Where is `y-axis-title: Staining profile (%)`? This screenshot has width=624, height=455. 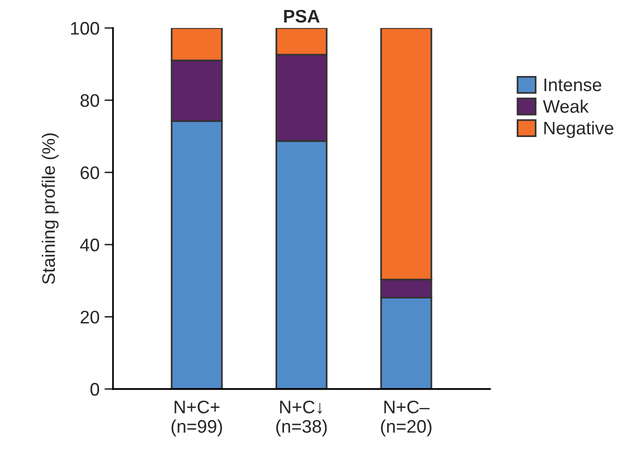 y-axis-title: Staining profile (%) is located at coordinates (50, 208).